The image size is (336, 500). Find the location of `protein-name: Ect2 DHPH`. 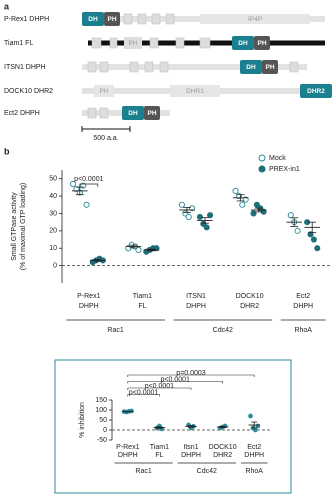

protein-name: Ect2 DHPH is located at coordinates (22, 113).